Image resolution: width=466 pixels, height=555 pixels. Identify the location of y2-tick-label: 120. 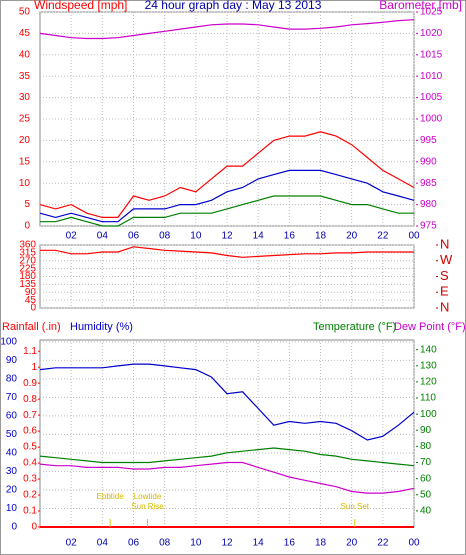
(428, 382).